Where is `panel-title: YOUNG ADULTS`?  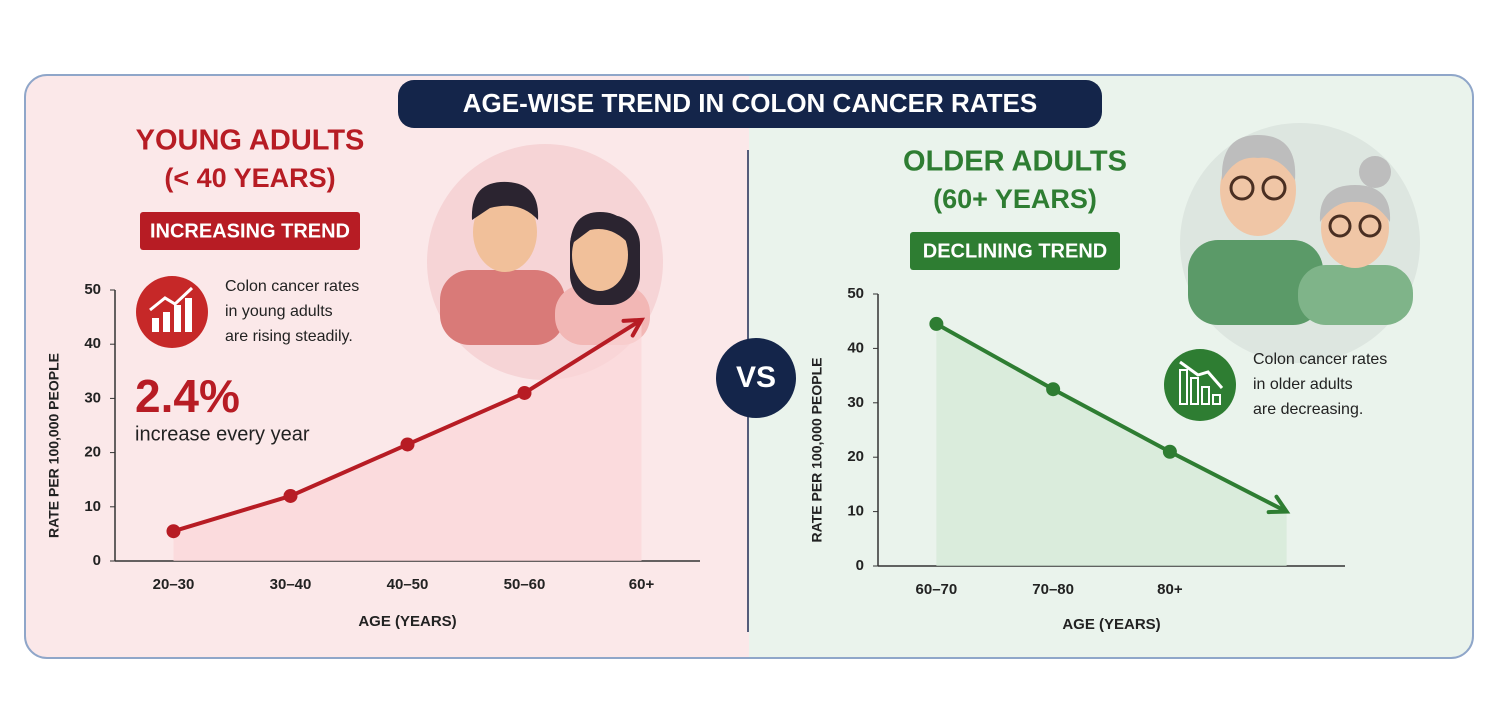
panel-title: YOUNG ADULTS is located at coordinates (250, 141).